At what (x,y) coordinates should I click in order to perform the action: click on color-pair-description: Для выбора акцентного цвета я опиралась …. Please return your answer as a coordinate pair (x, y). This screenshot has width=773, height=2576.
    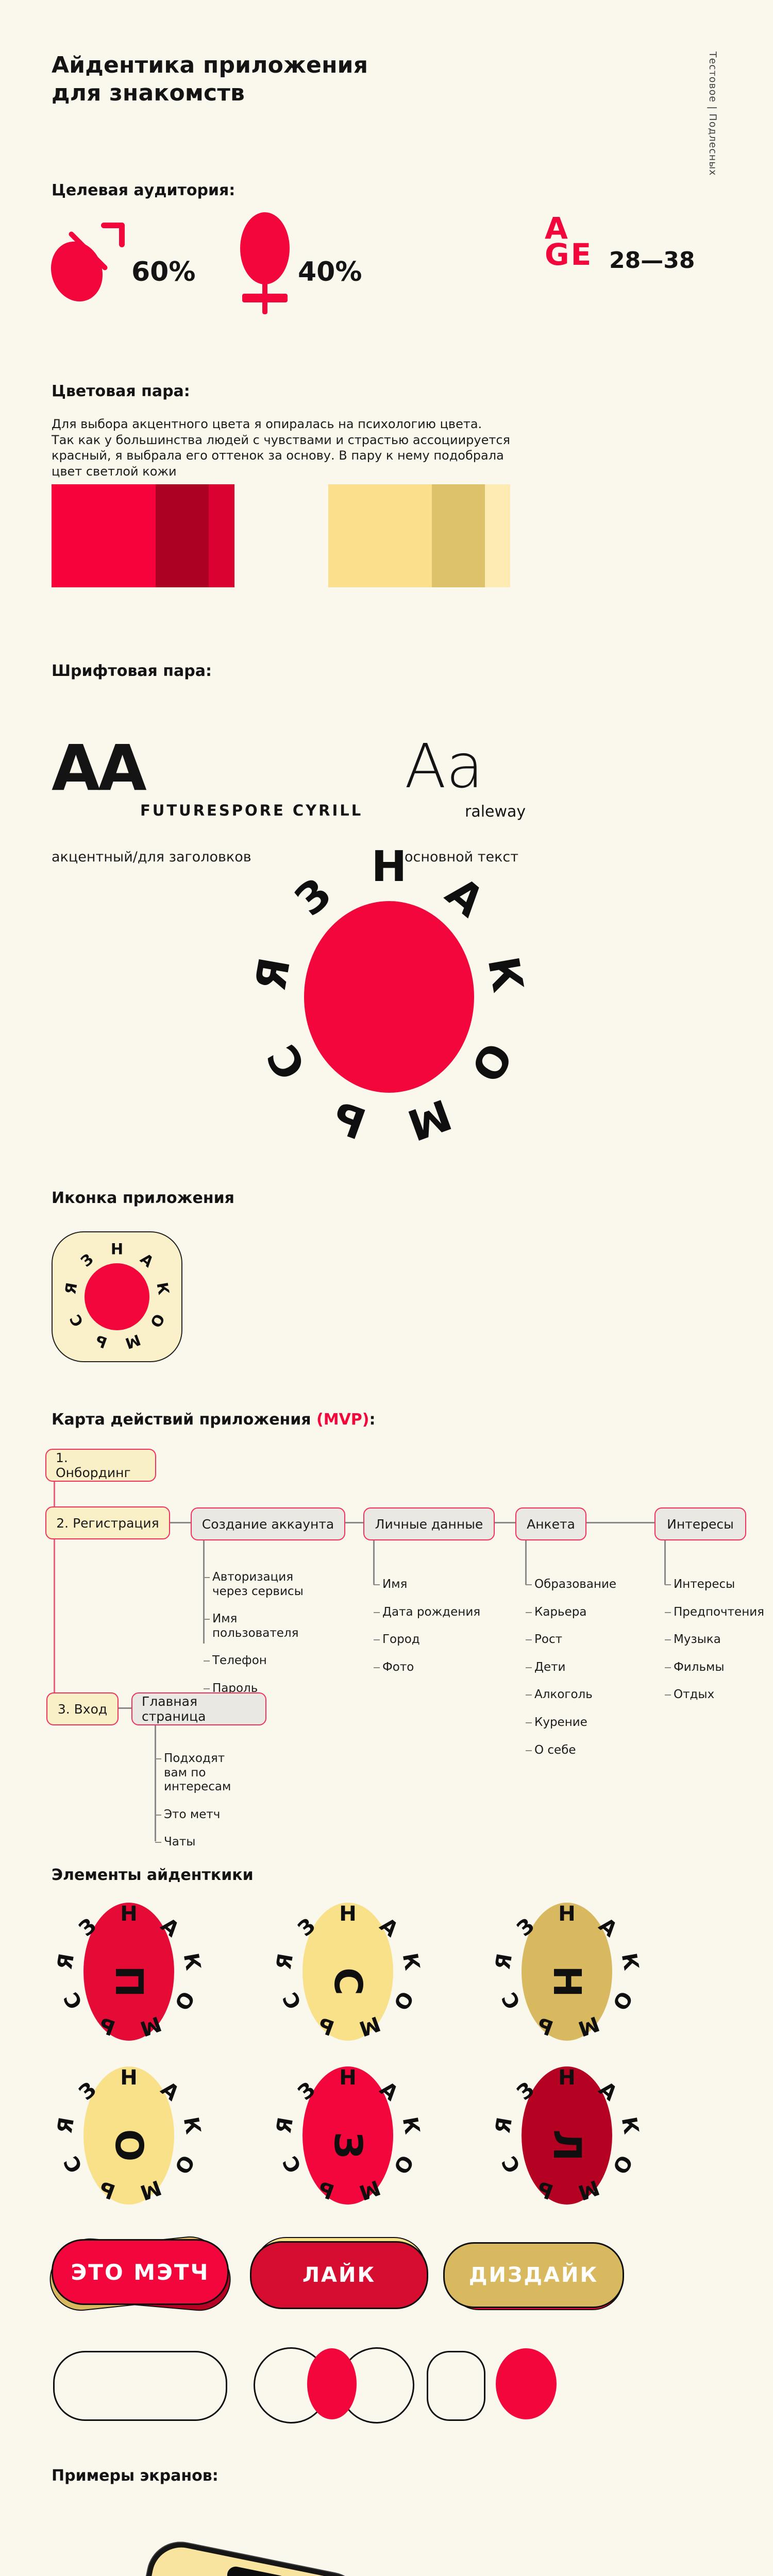
    Looking at the image, I should click on (281, 448).